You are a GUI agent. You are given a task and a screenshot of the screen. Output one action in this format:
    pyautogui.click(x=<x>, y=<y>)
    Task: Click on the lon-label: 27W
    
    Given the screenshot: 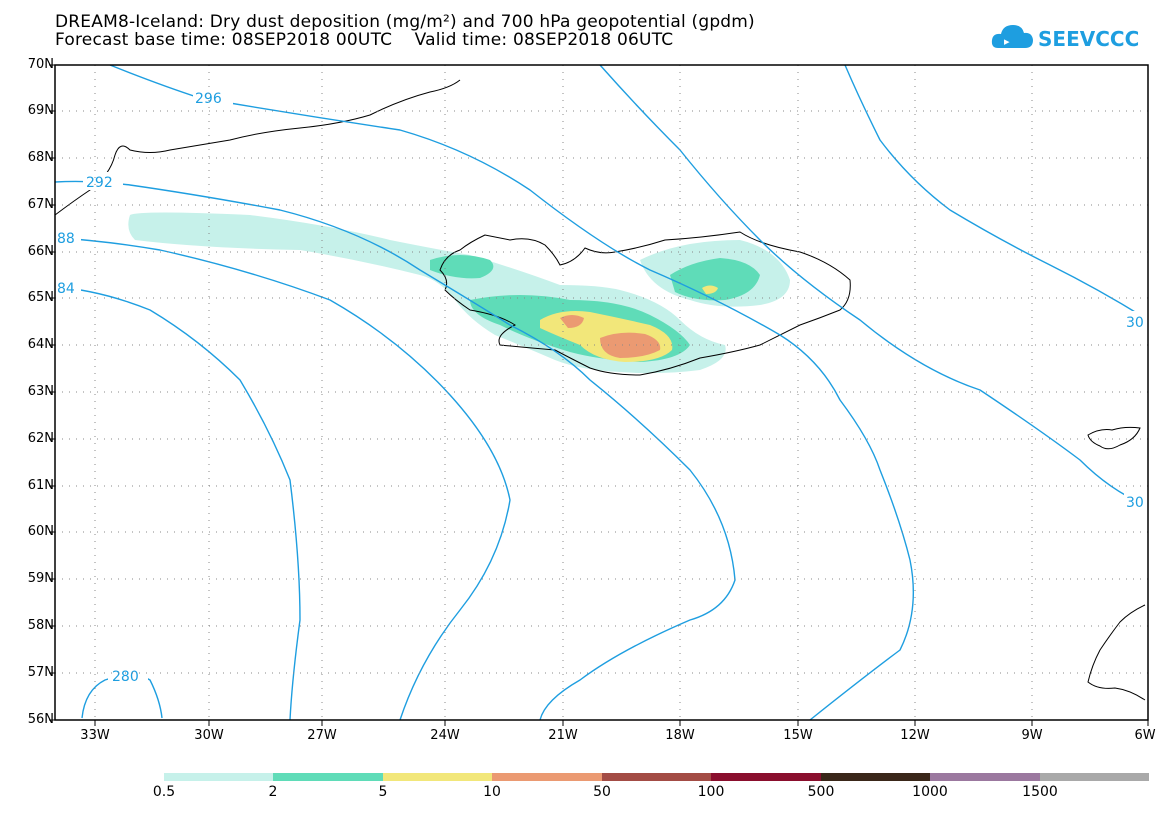 What is the action you would take?
    pyautogui.click(x=322, y=735)
    